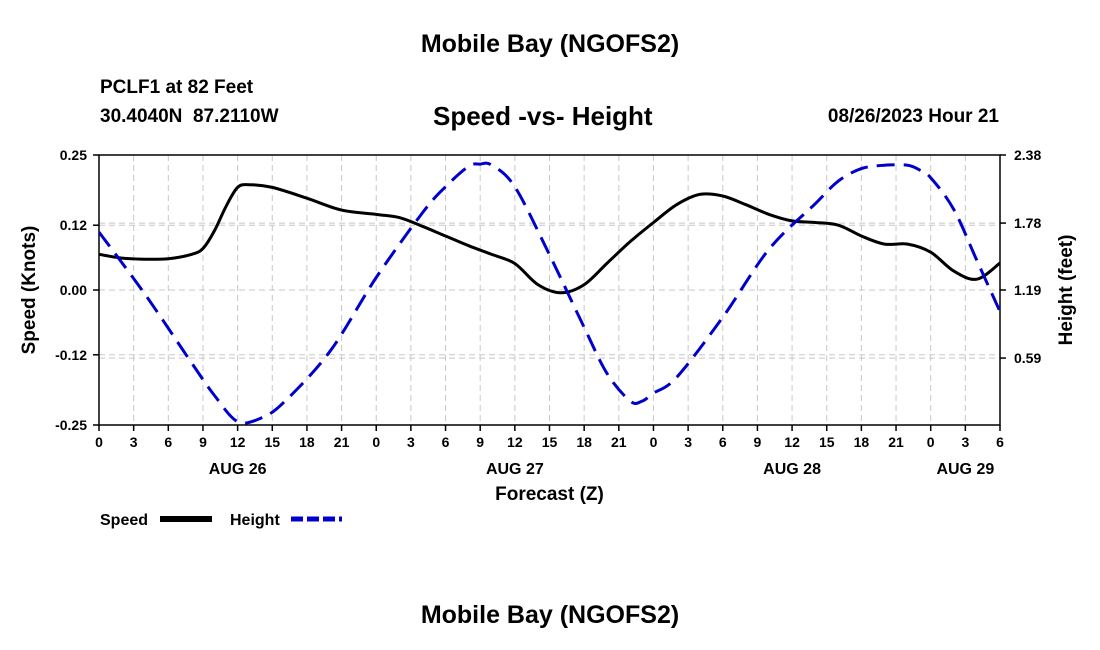  I want to click on y-tick-label-right: 2.38, so click(1027, 155).